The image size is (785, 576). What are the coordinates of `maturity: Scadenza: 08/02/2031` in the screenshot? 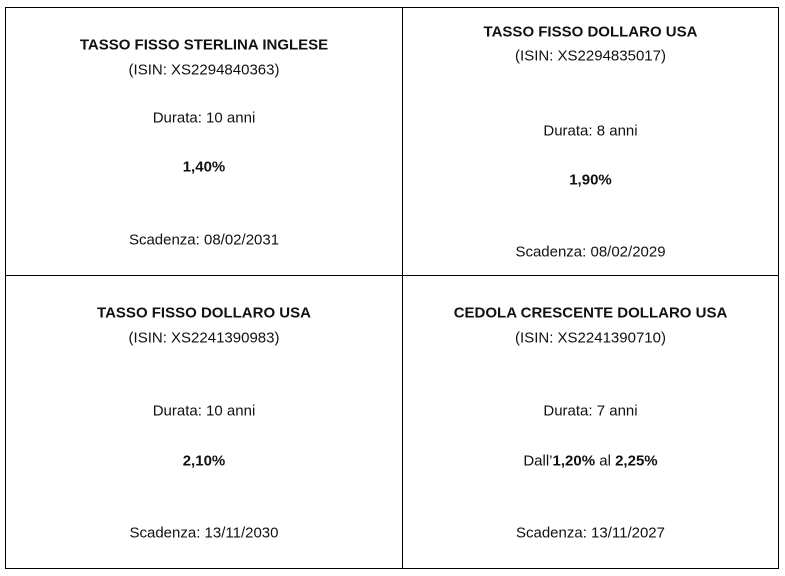 It's located at (204, 240).